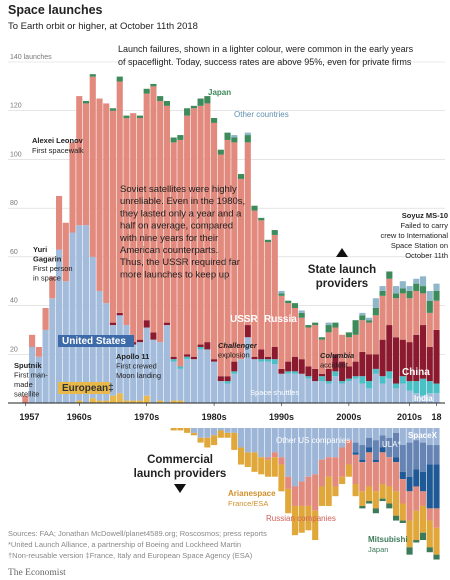 Image resolution: width=450 pixels, height=580 pixels. I want to click on y-tick-label: 60, so click(14, 252).